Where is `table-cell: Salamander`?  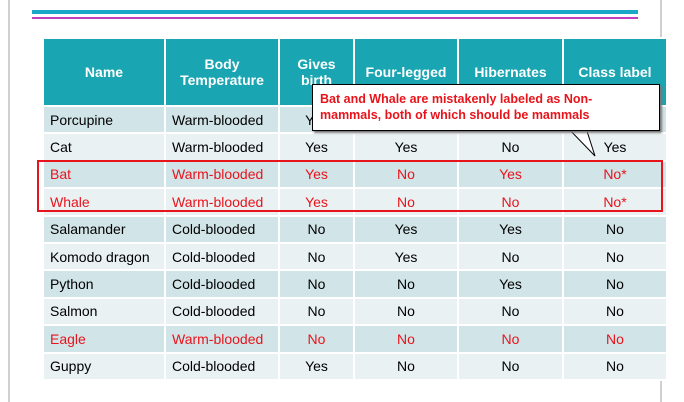 table-cell: Salamander is located at coordinates (104, 229).